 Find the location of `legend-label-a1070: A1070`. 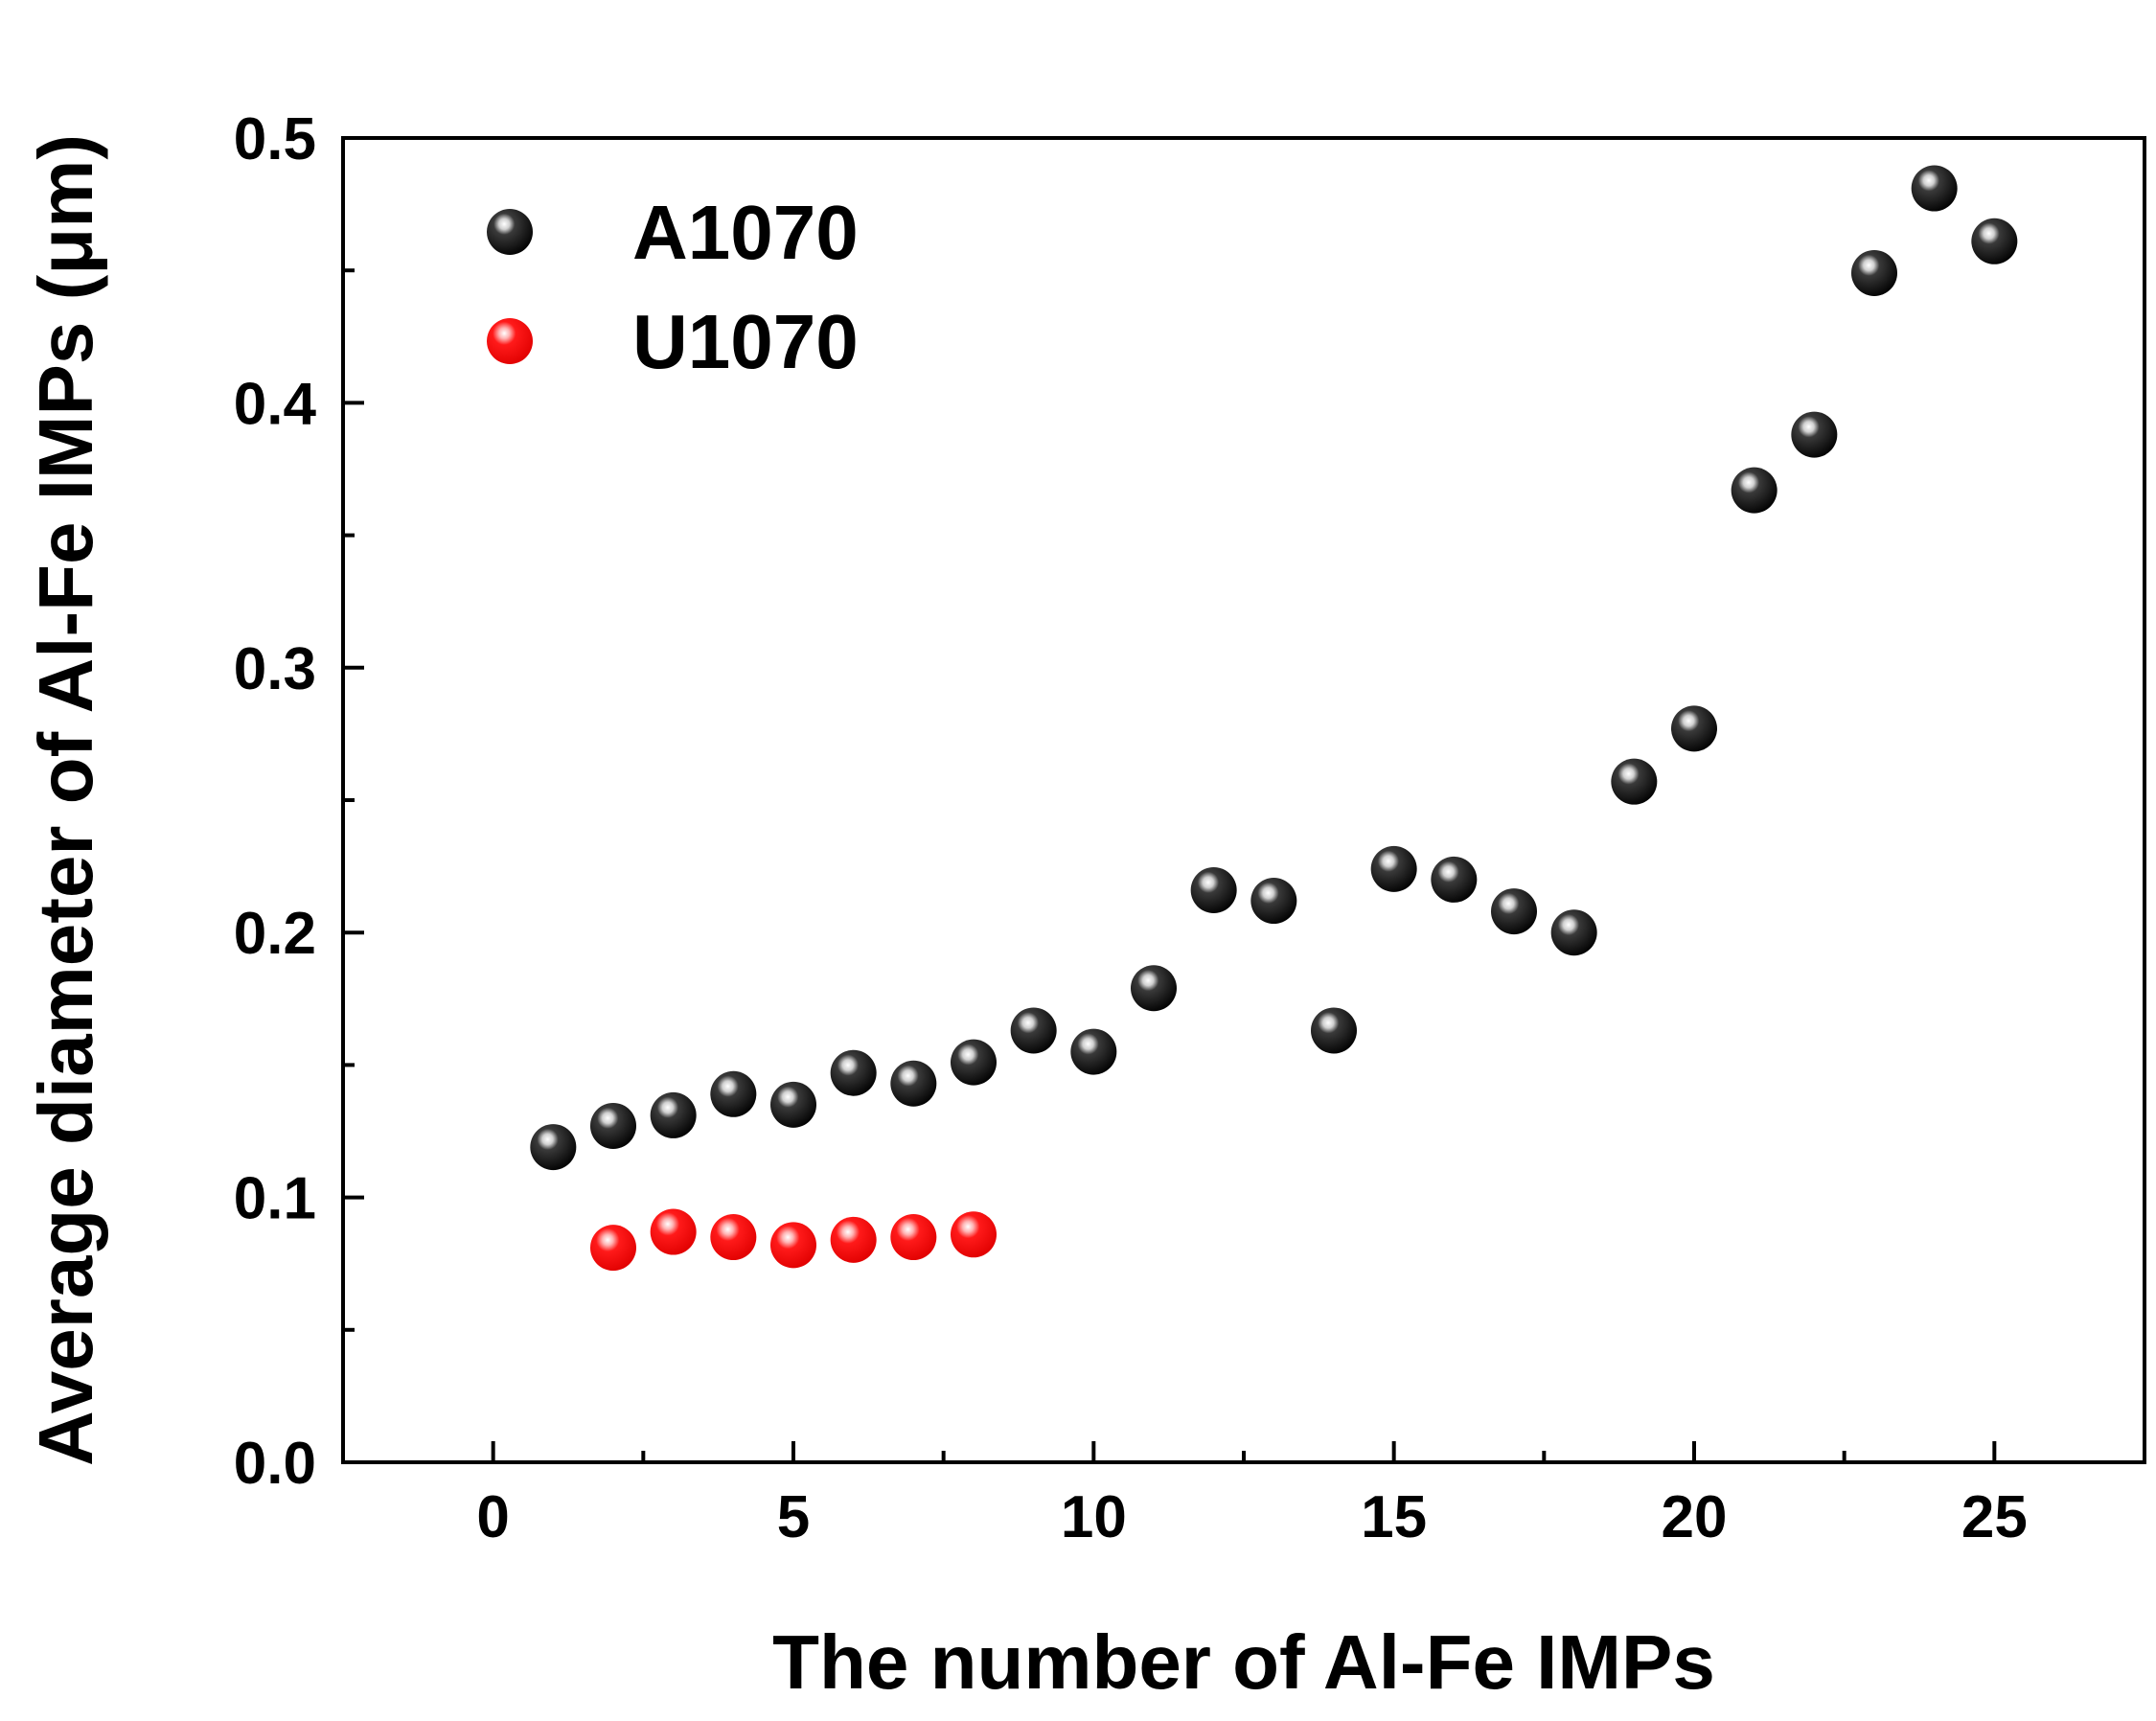

legend-label-a1070: A1070 is located at coordinates (745, 232).